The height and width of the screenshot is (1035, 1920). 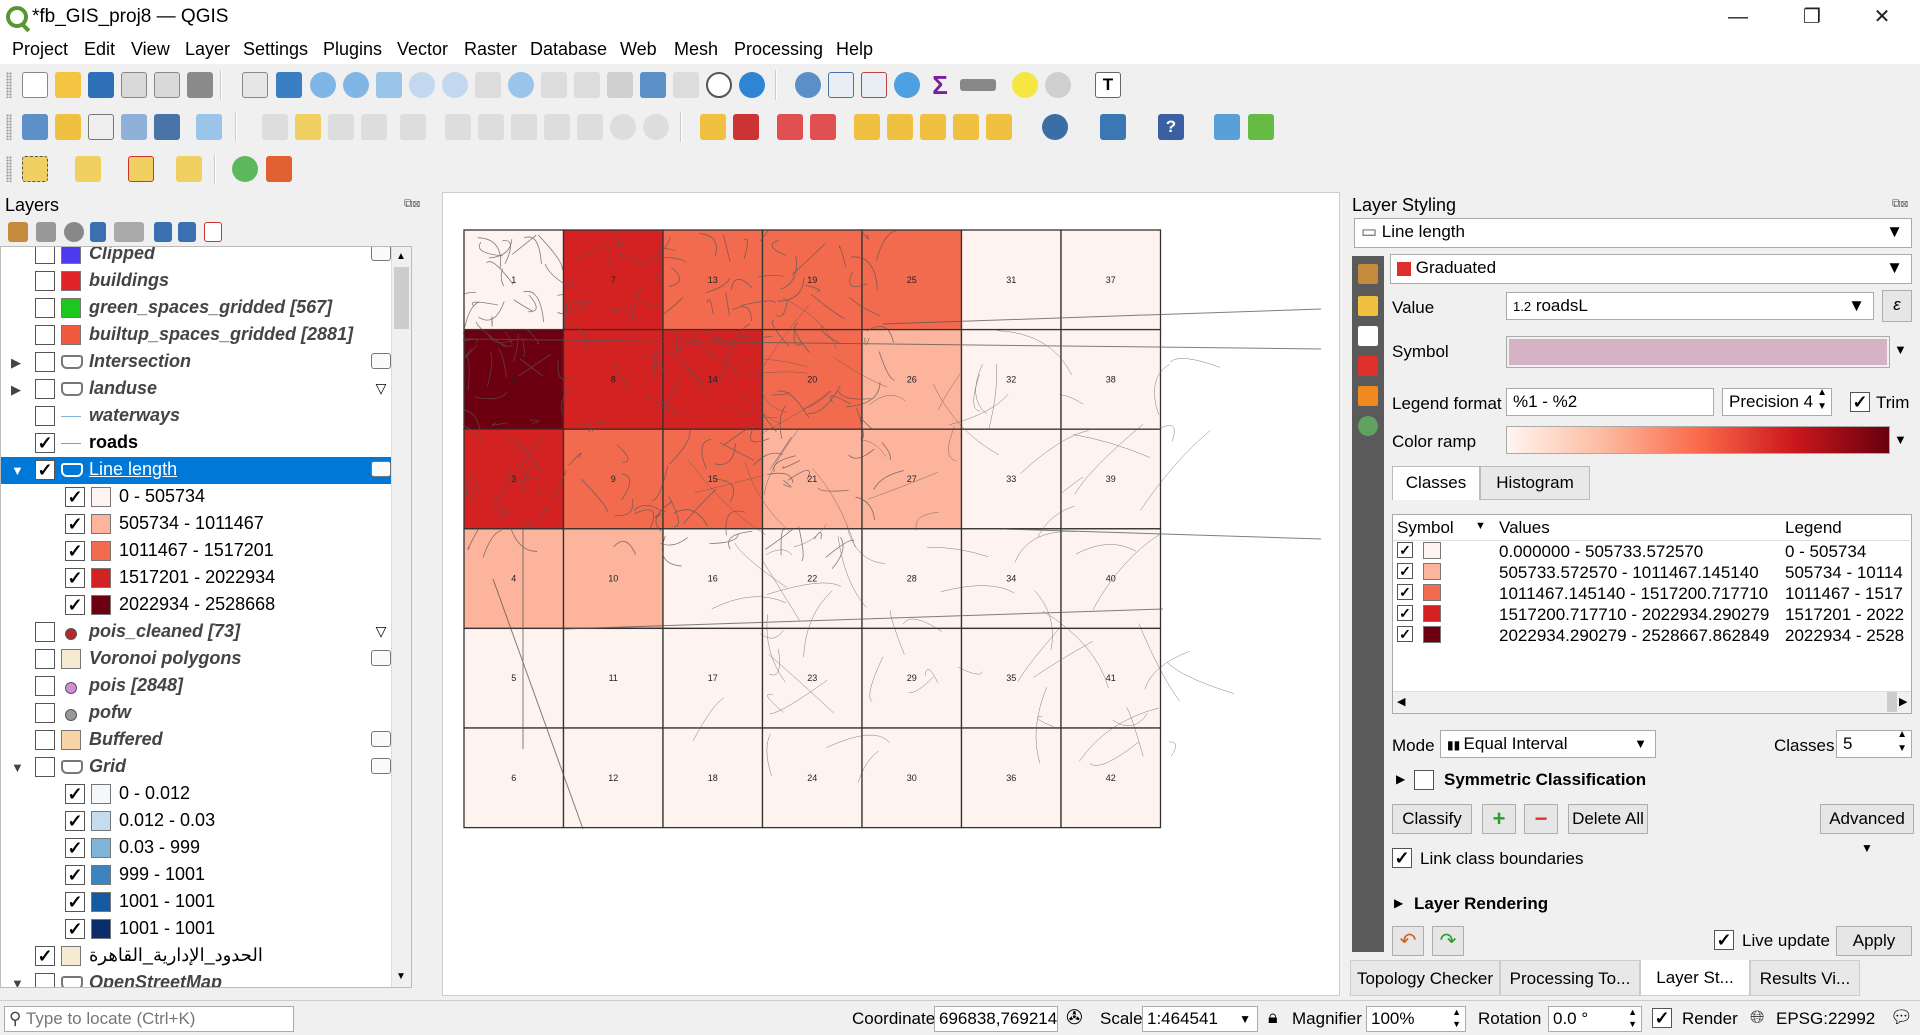 I want to click on open-project-icon, so click(x=68, y=85).